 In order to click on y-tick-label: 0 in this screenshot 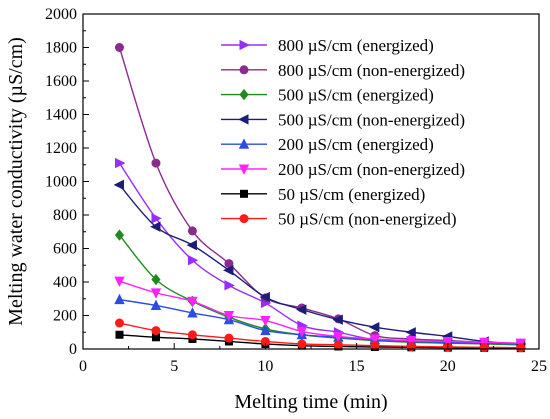, I will do `click(73, 349)`.